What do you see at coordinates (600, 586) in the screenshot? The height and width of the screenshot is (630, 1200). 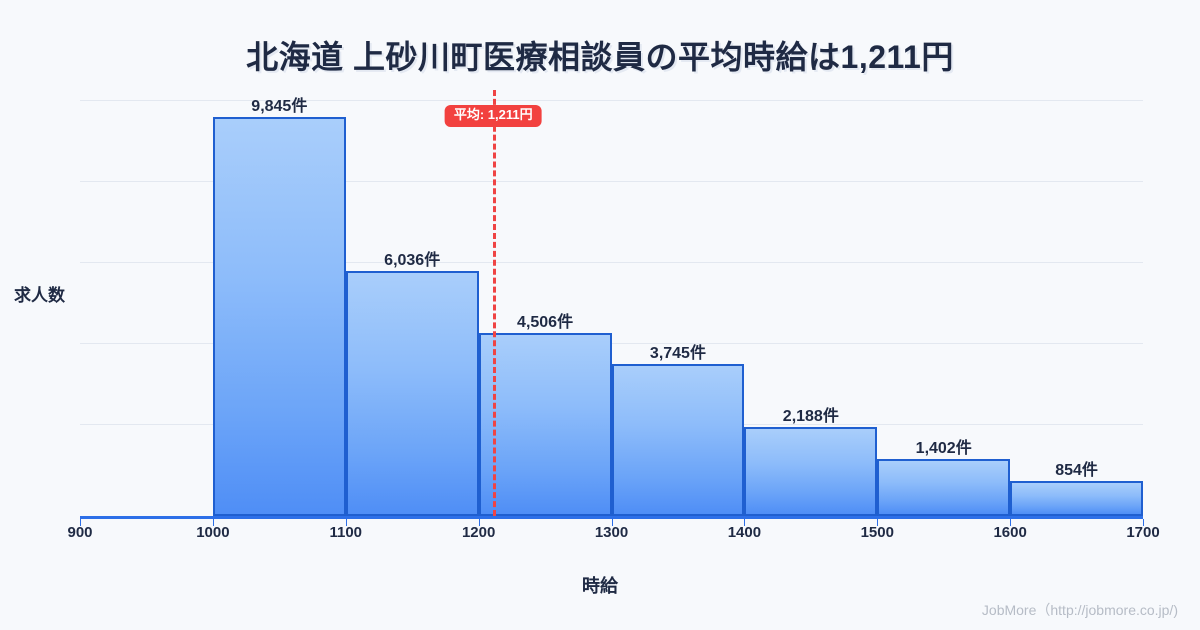 I see `x-axis-title: 時給` at bounding box center [600, 586].